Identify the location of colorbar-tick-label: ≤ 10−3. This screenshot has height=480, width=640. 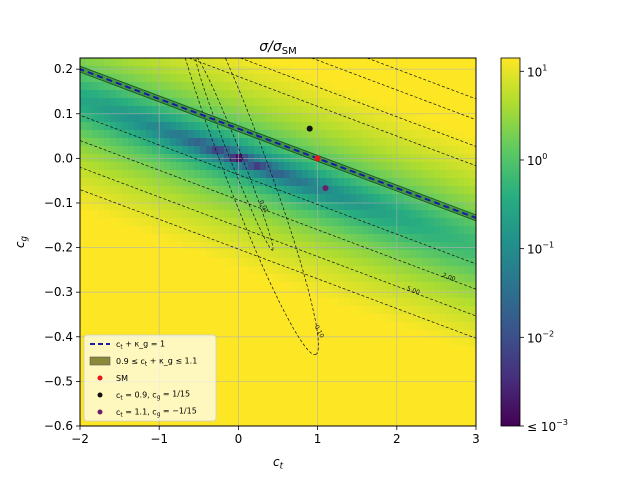
(547, 426).